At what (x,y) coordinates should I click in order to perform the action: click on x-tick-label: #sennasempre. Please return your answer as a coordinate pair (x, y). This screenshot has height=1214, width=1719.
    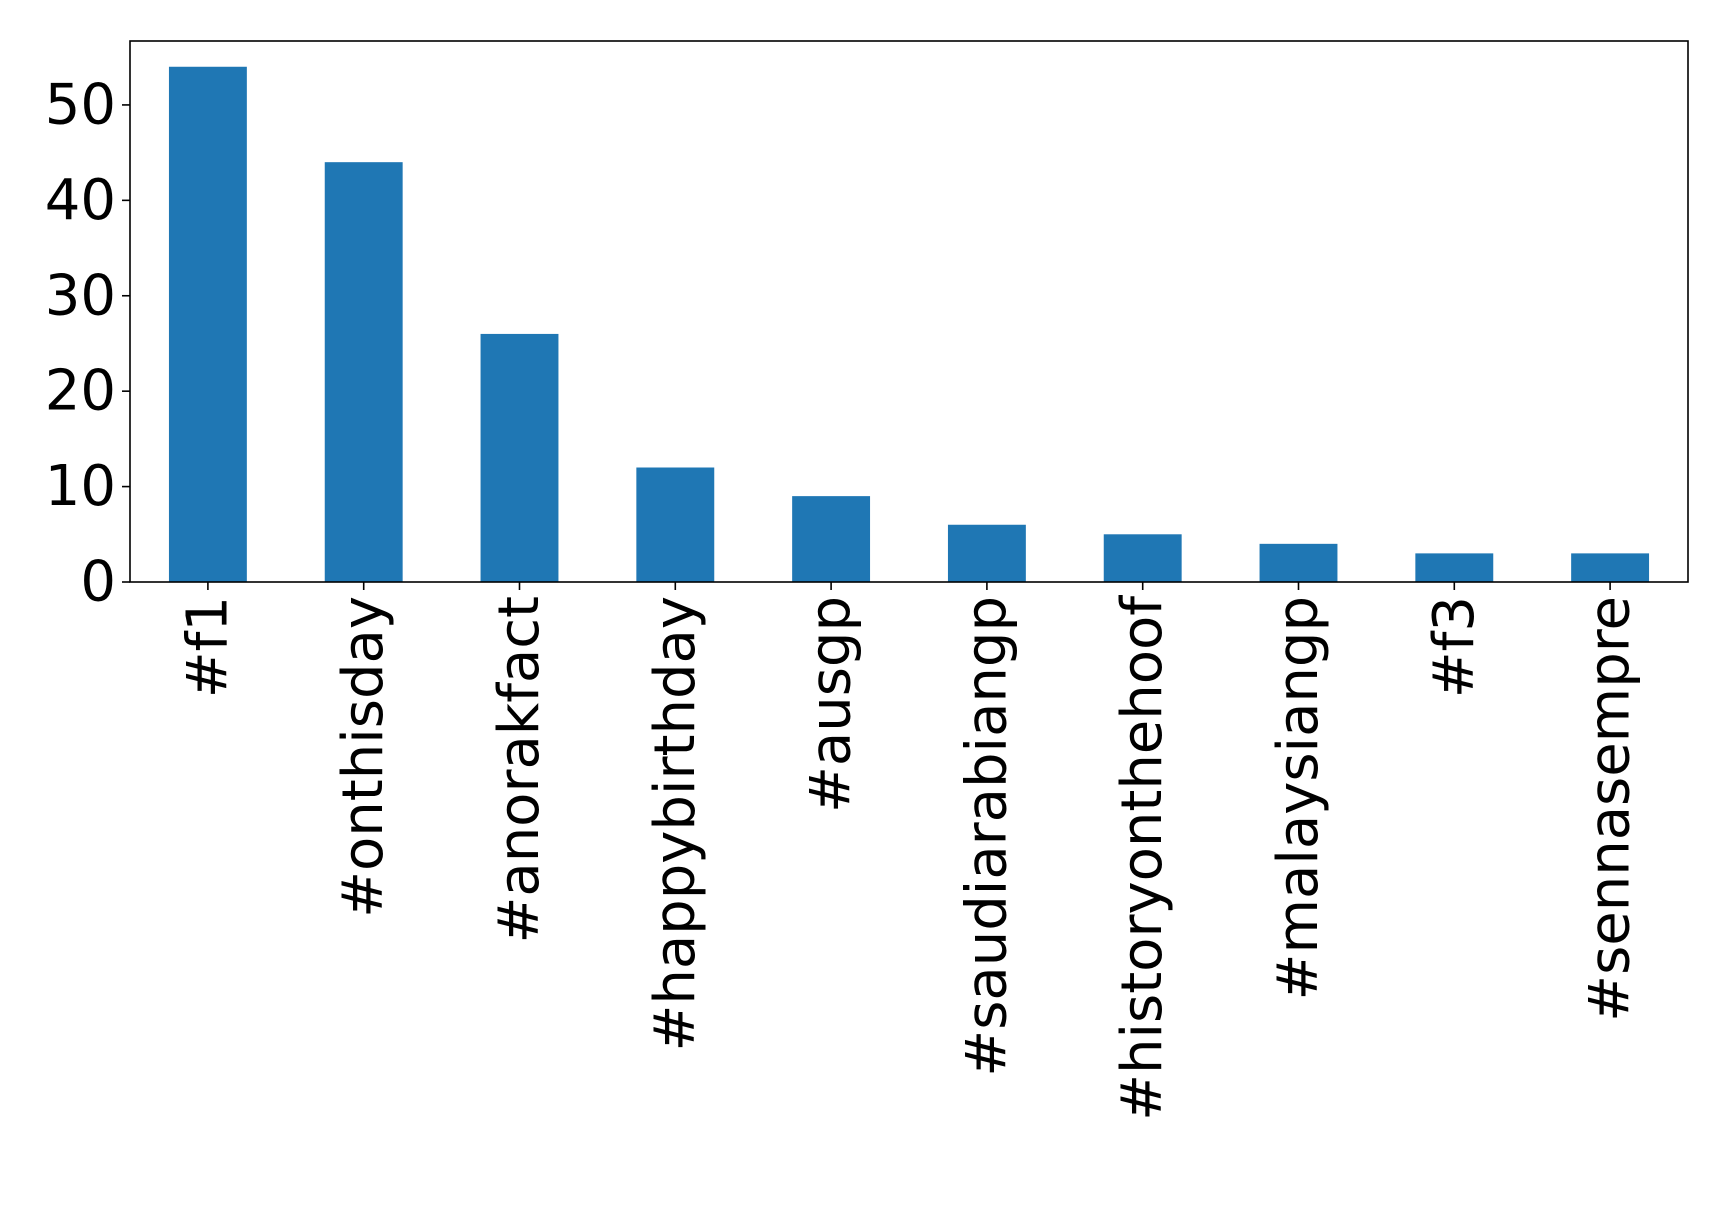
    Looking at the image, I should click on (1610, 809).